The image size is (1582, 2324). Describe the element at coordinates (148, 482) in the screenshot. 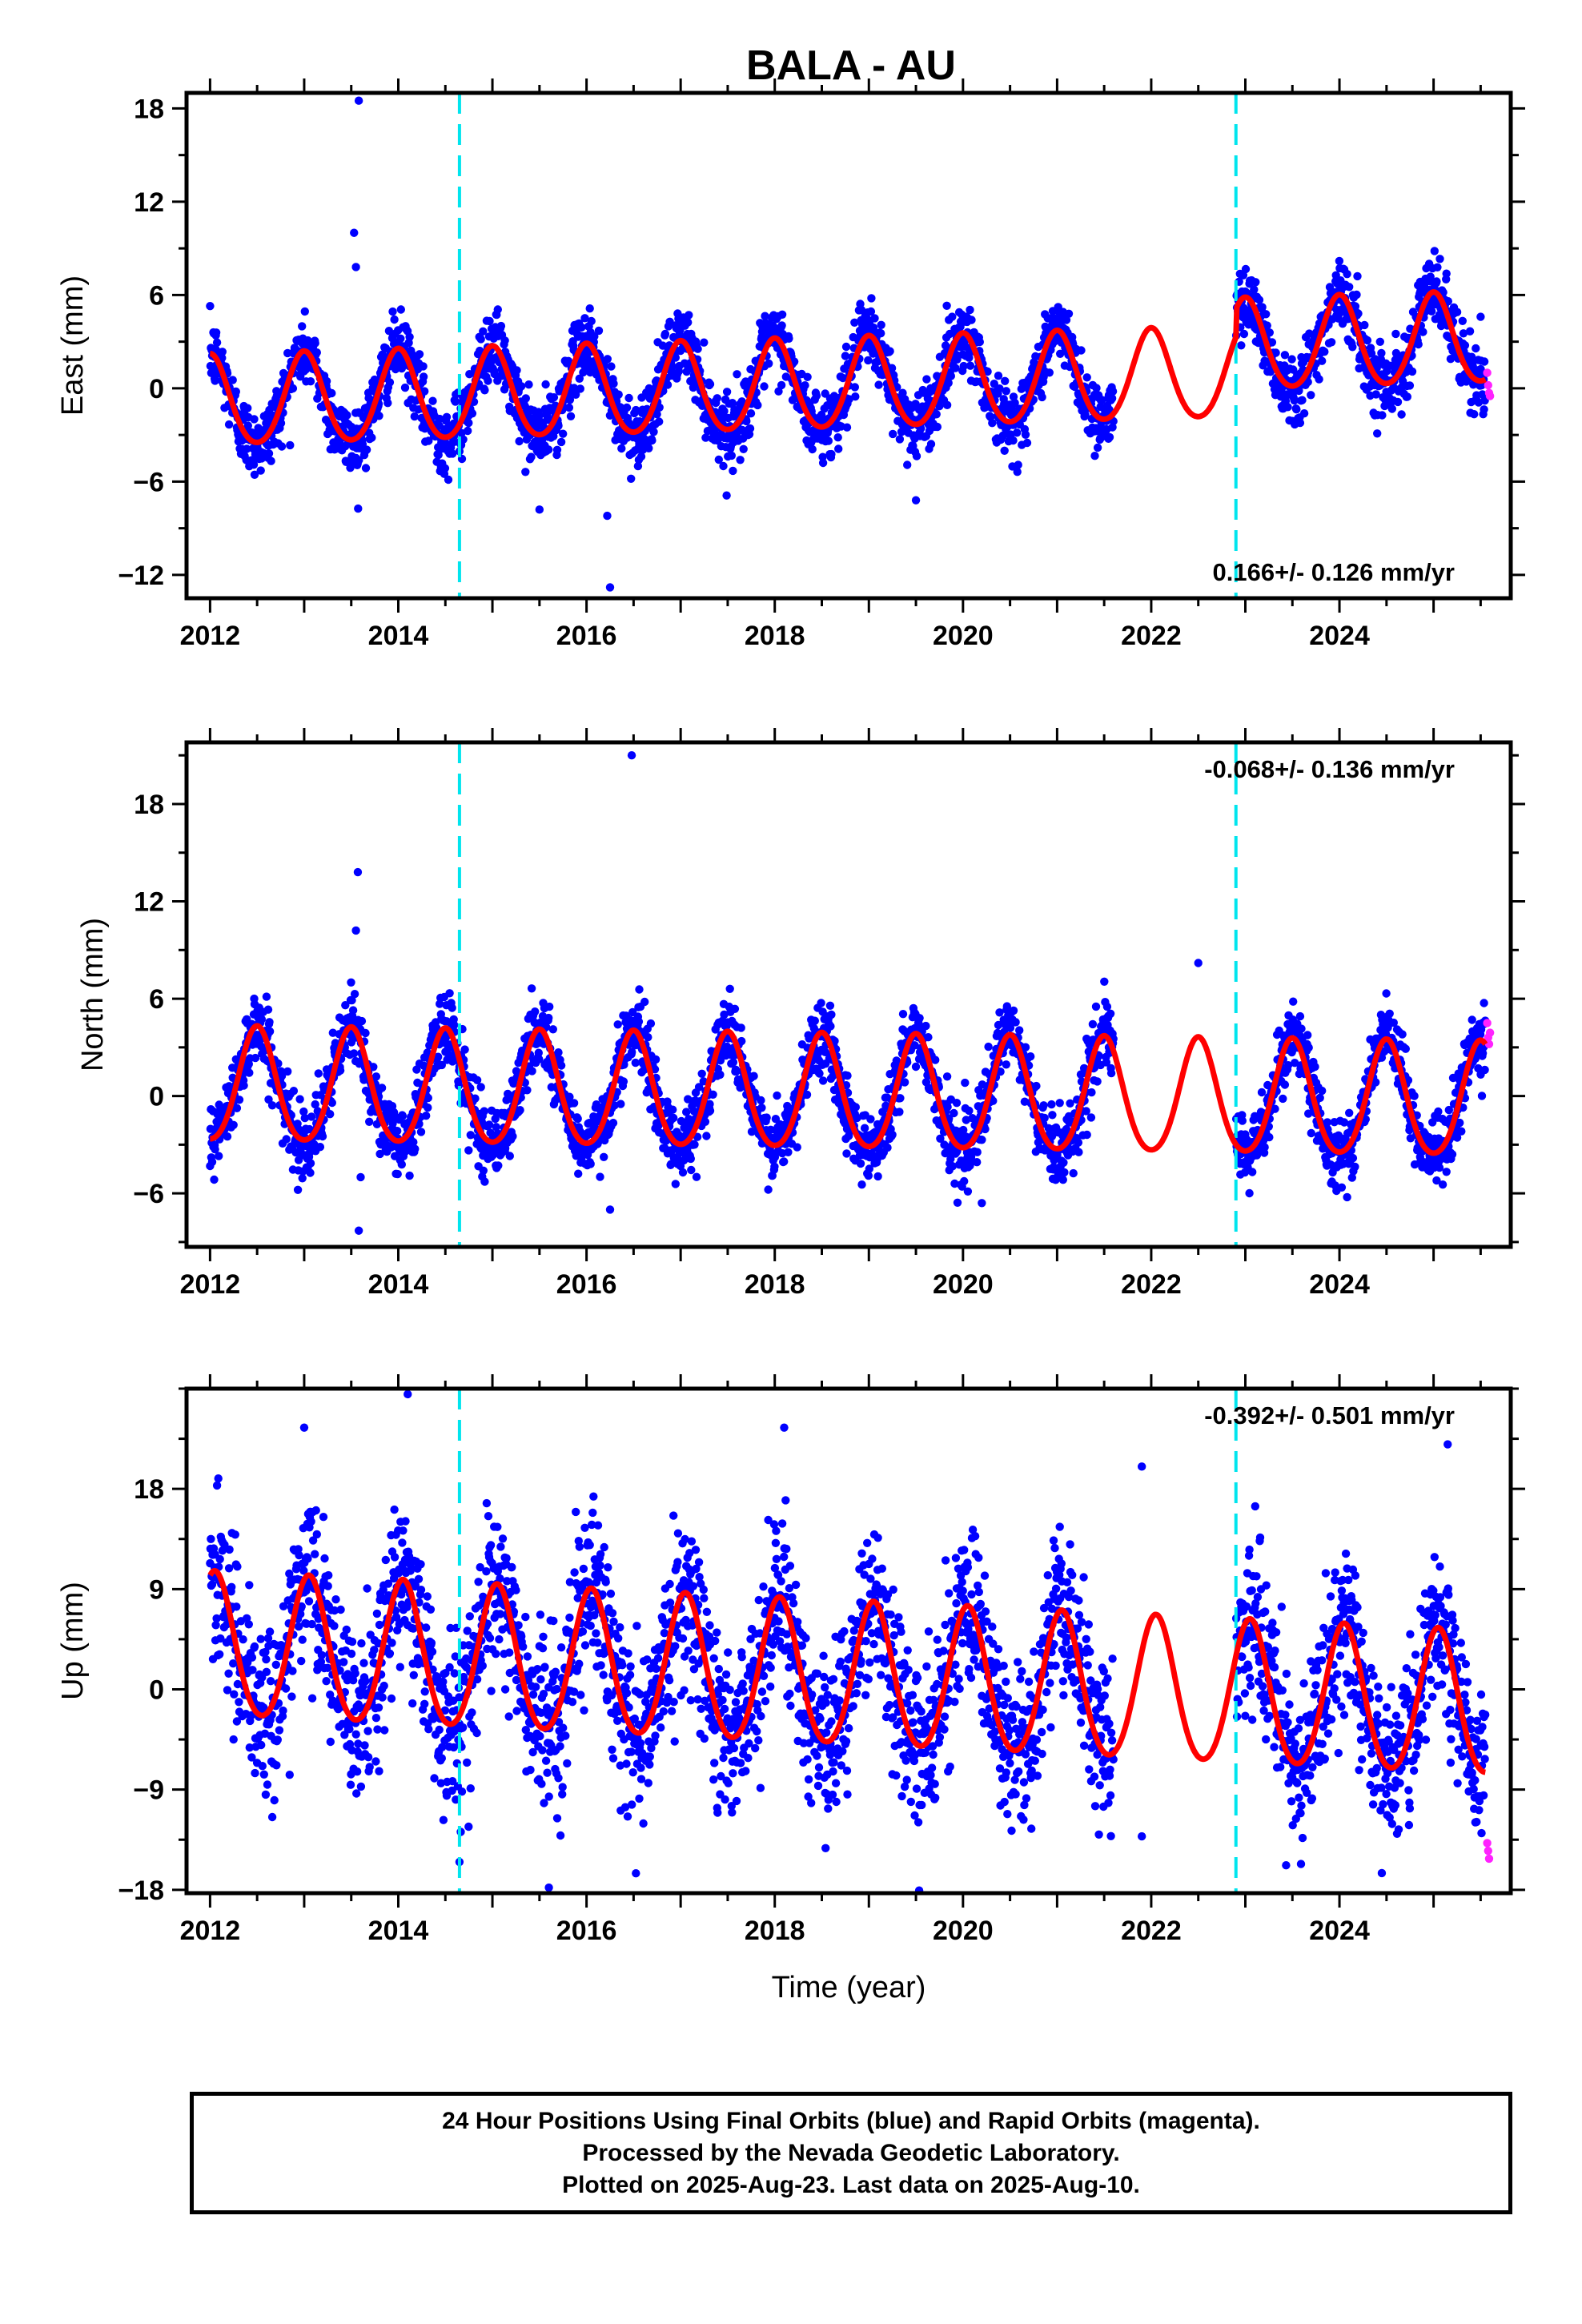

I see `east-y-tick-label: −6` at that location.